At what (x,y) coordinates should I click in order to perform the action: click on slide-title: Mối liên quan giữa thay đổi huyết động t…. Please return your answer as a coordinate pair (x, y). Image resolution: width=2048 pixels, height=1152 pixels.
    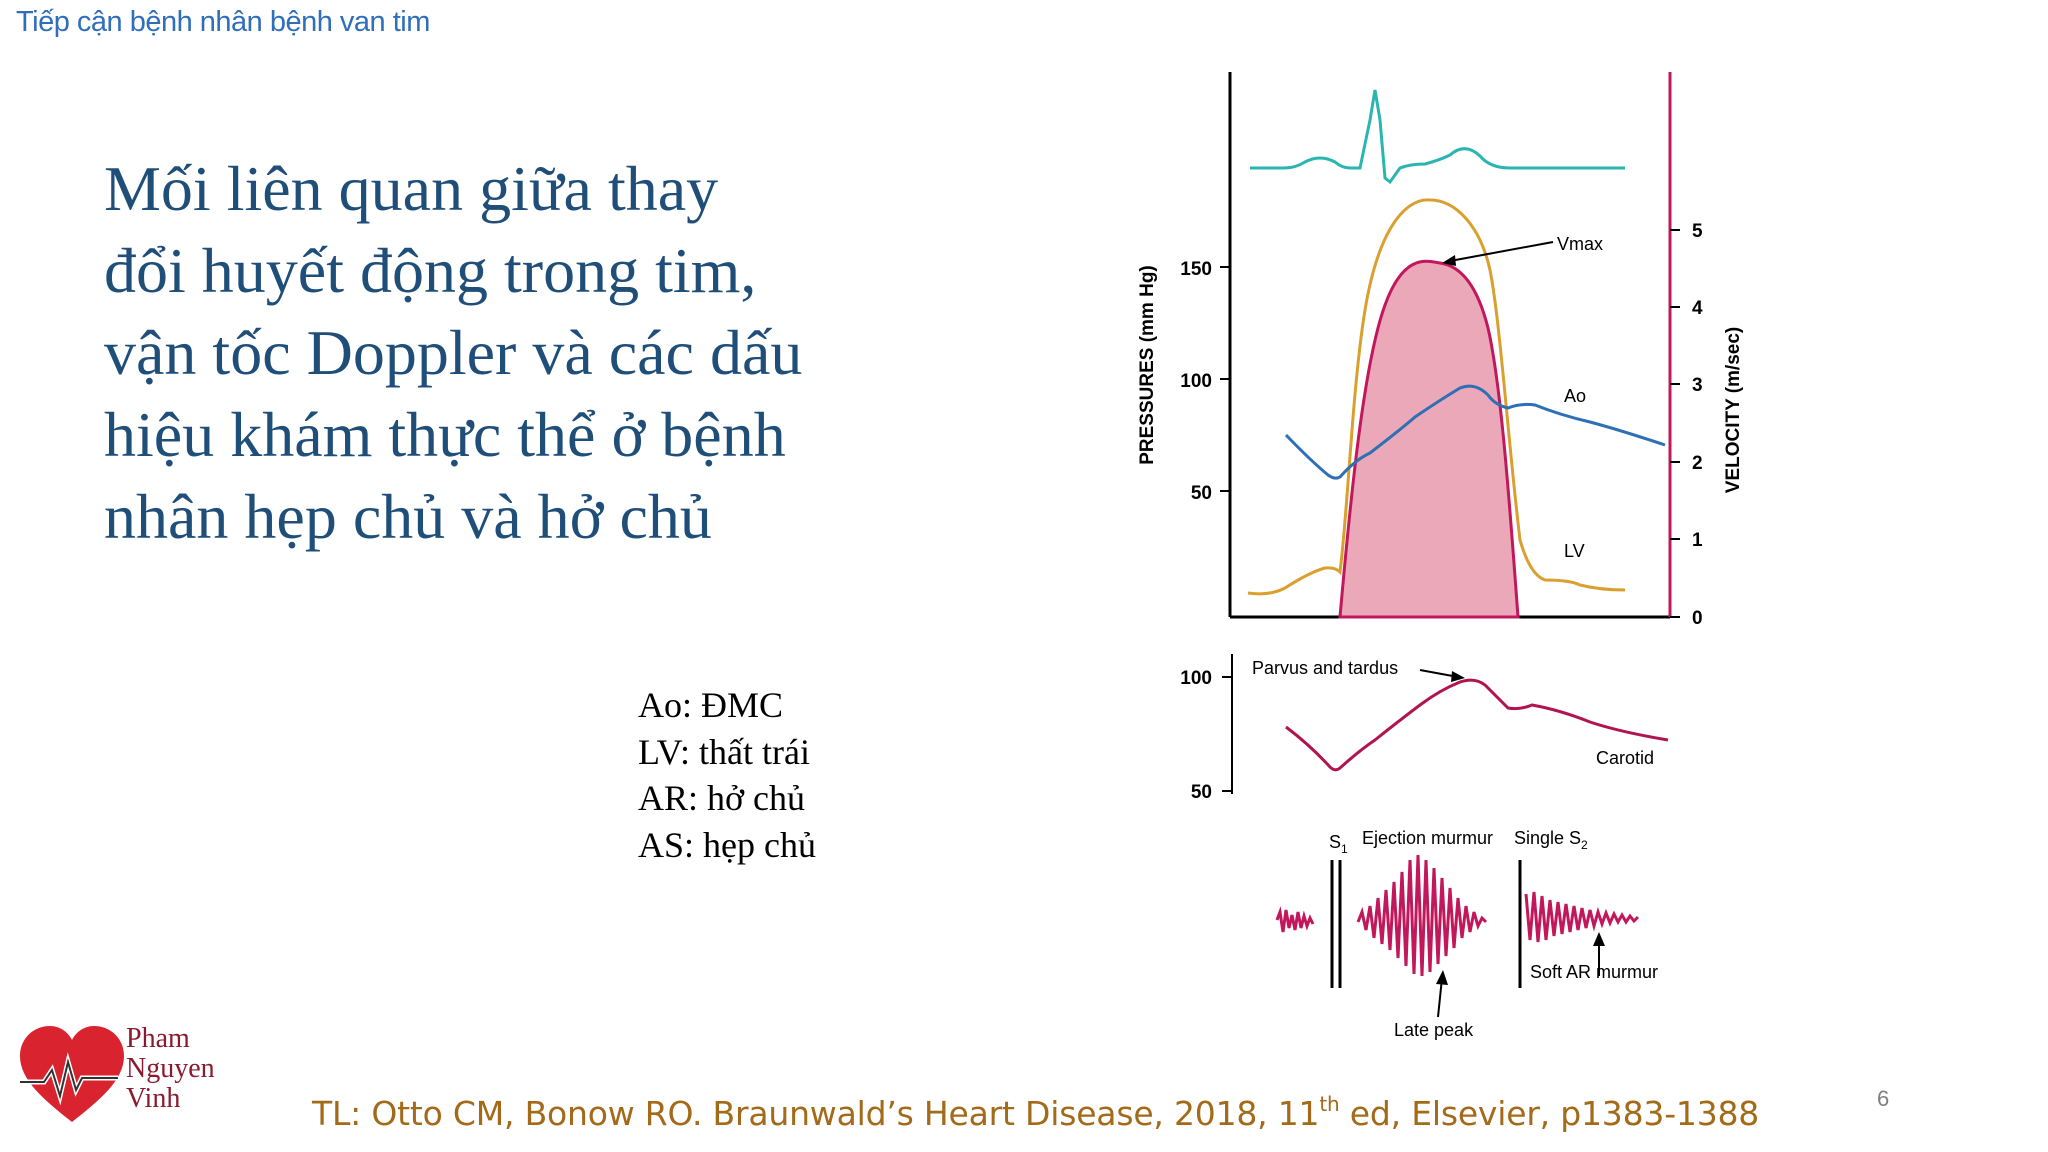
    Looking at the image, I should click on (494, 353).